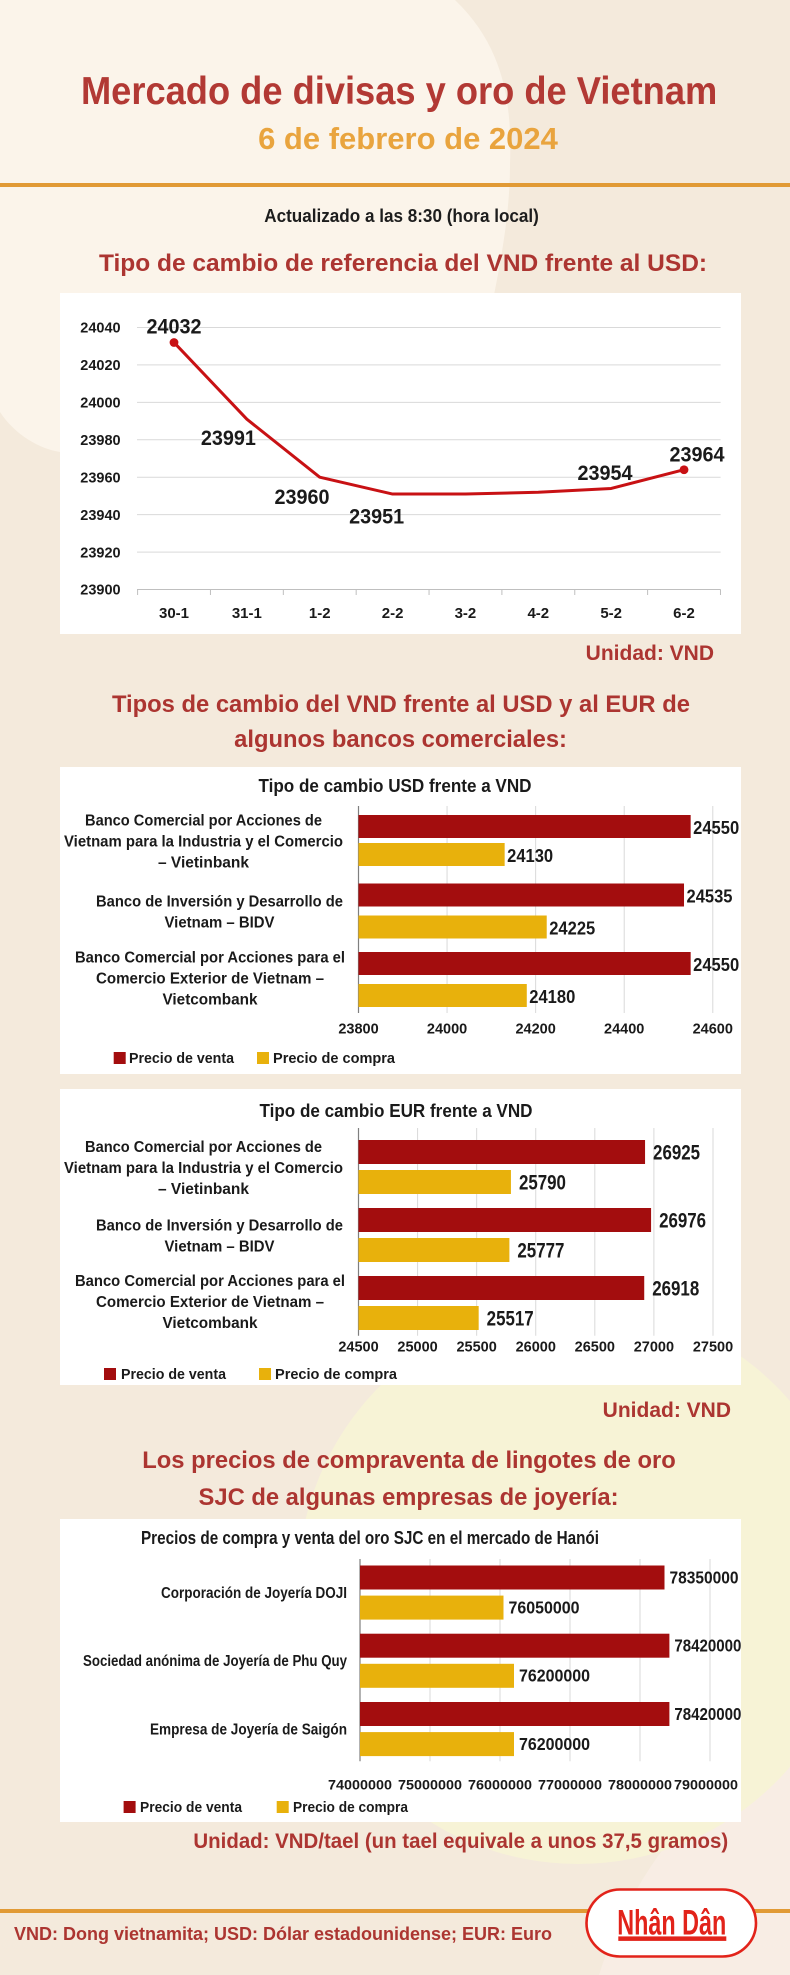  Describe the element at coordinates (254, 1593) in the screenshot. I see `svg-text: Corporación de Joyería DOJI` at that location.